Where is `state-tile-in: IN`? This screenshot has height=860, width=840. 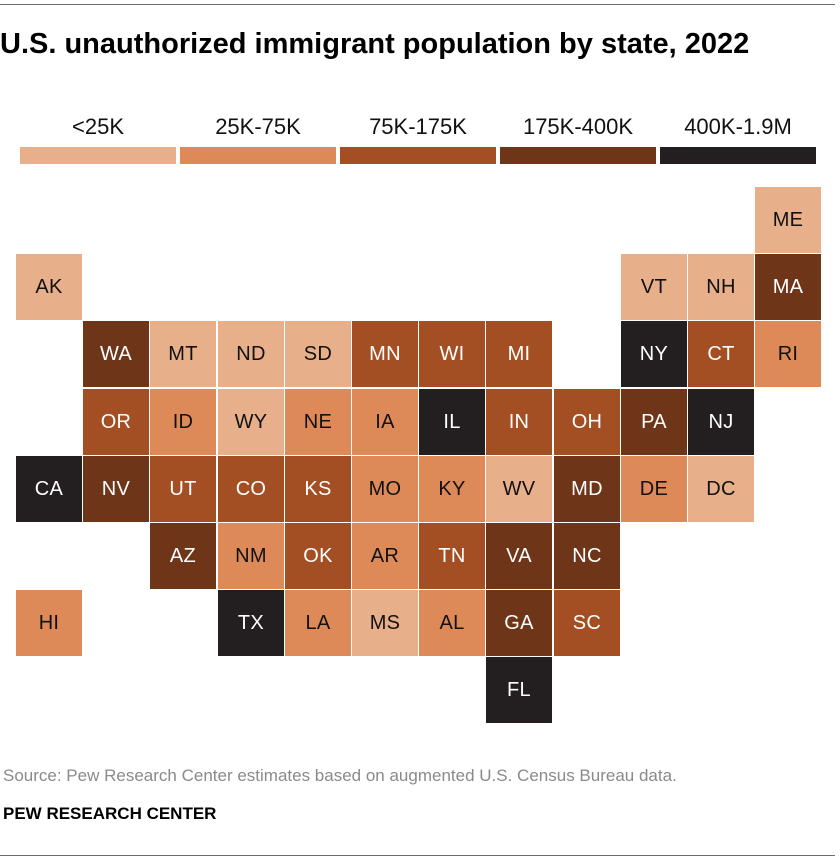
state-tile-in: IN is located at coordinates (519, 422).